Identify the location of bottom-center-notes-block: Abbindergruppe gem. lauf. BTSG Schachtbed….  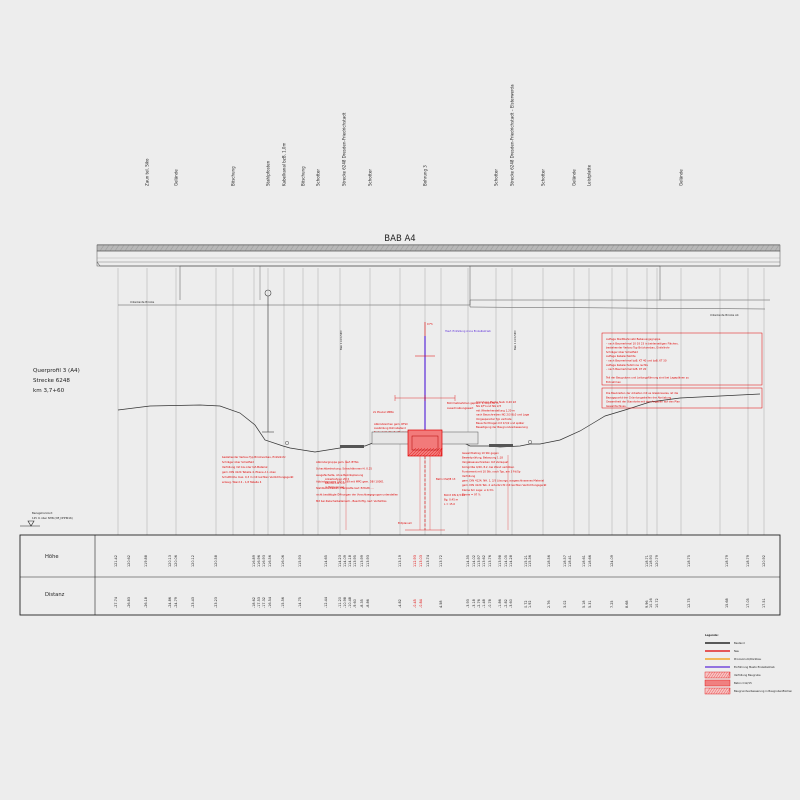
(357, 481).